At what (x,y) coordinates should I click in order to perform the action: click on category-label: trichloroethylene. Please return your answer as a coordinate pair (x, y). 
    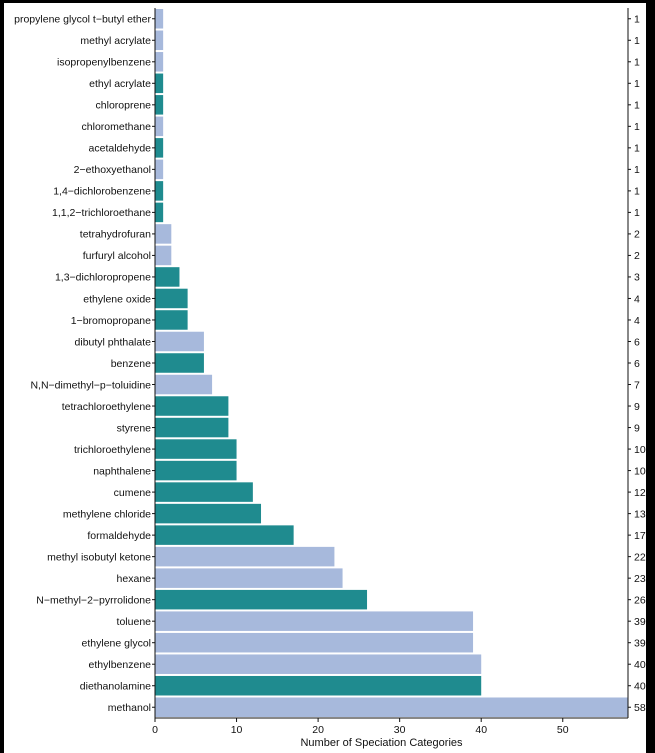
    Looking at the image, I should click on (112, 450).